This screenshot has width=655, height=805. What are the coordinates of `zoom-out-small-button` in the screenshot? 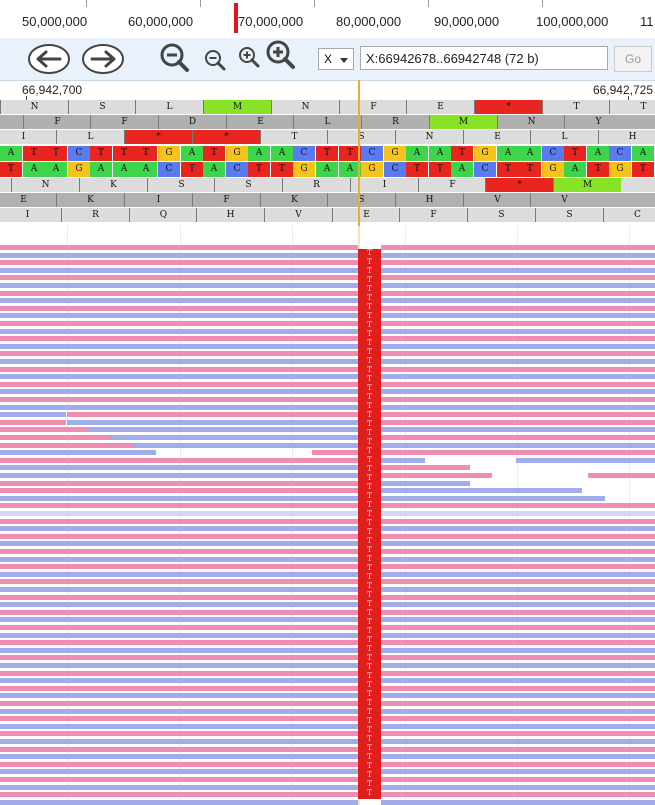 It's located at (215, 60).